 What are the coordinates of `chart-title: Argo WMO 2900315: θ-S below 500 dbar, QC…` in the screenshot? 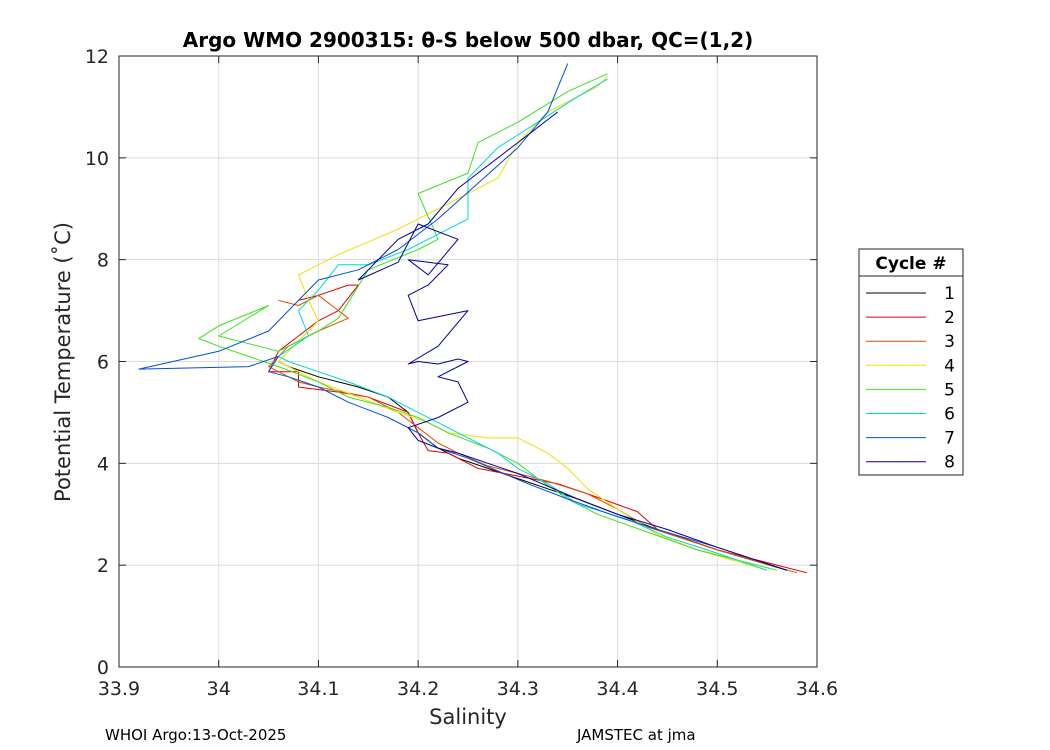 It's located at (468, 40).